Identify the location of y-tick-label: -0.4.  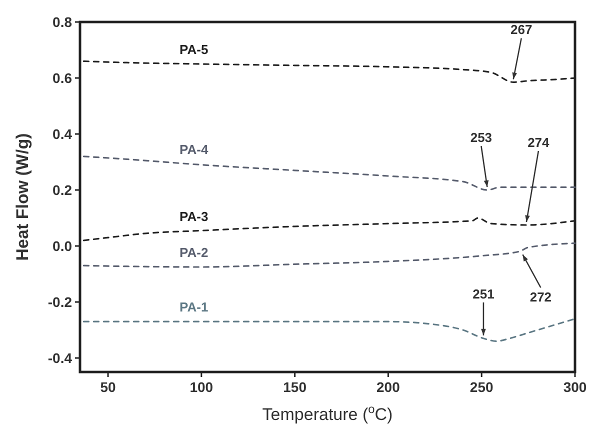
(60, 358).